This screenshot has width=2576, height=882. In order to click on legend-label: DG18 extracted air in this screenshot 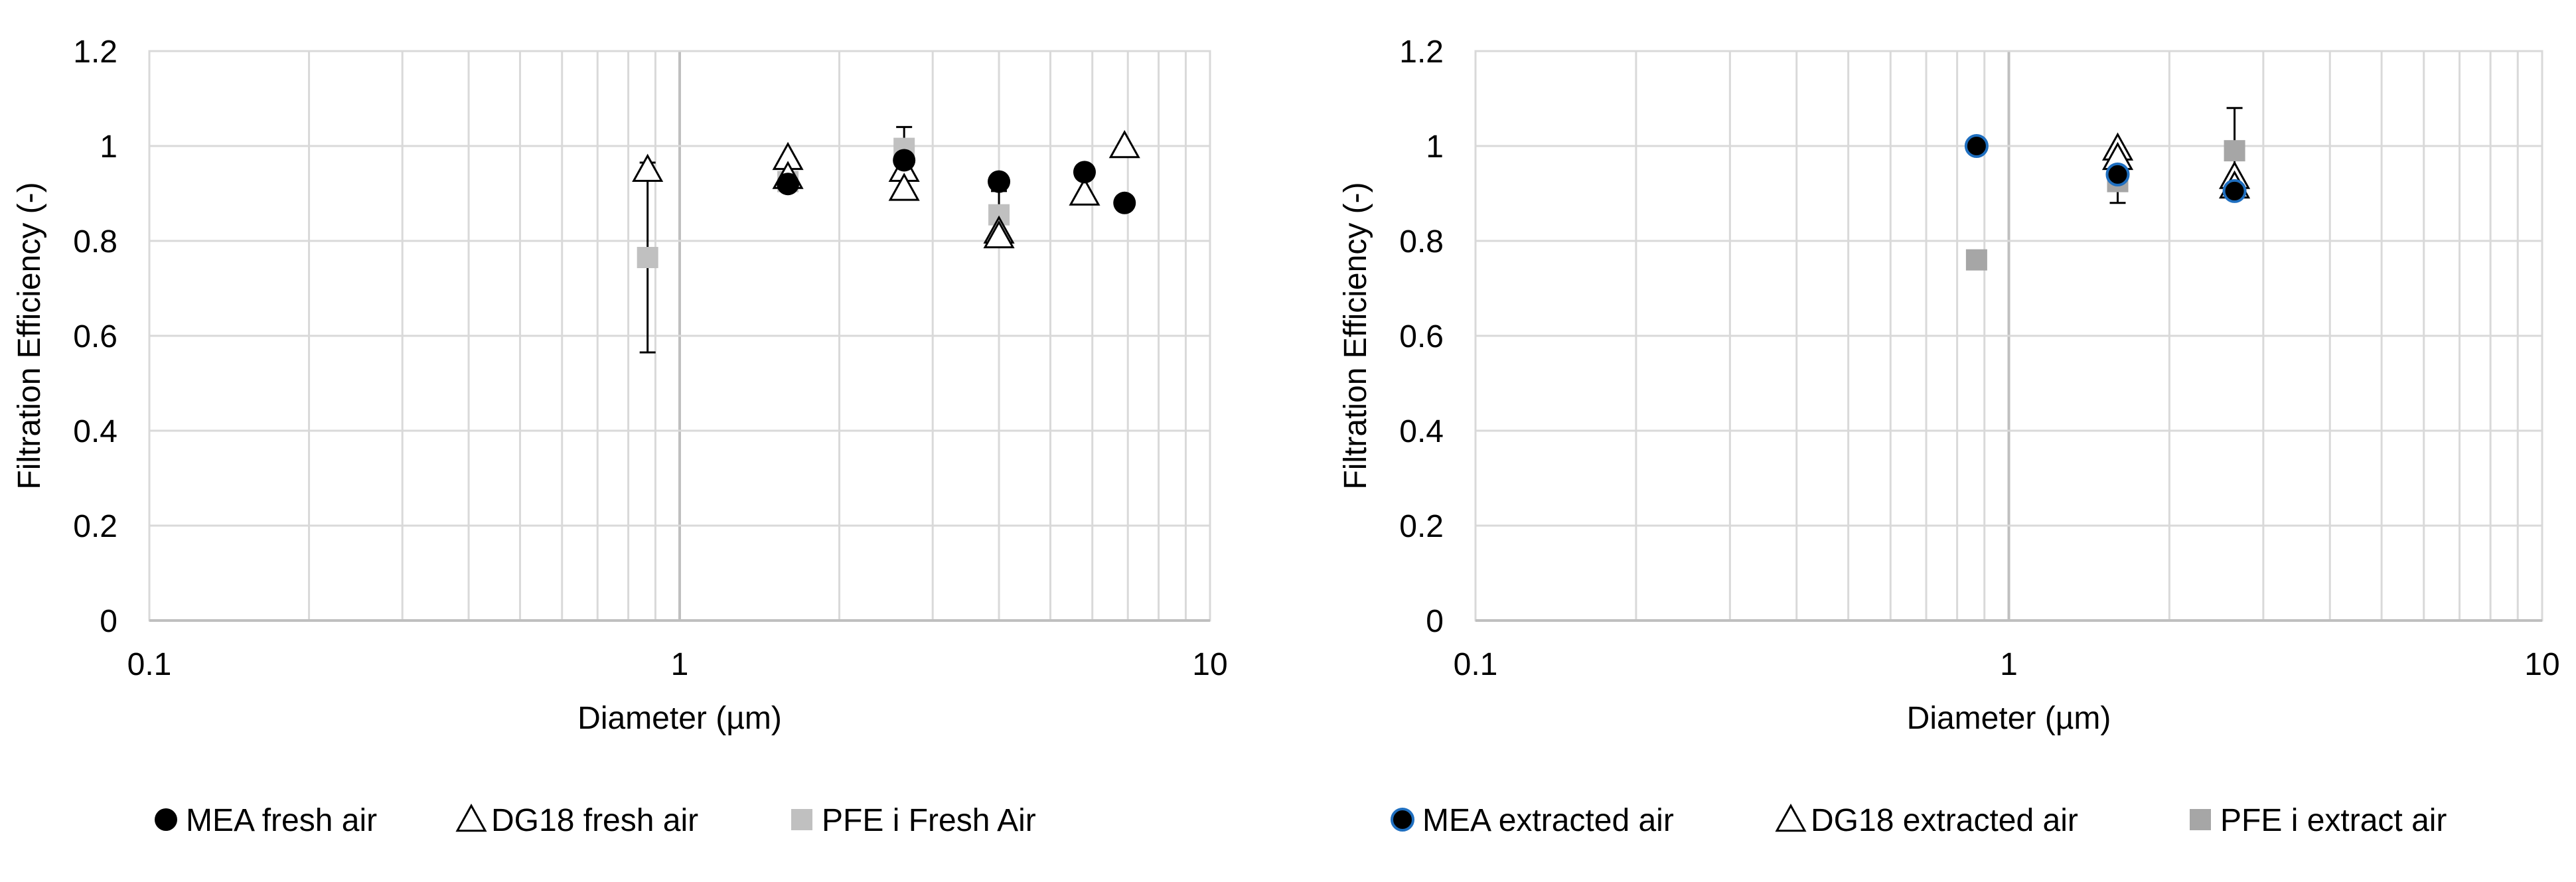, I will do `click(1945, 820)`.